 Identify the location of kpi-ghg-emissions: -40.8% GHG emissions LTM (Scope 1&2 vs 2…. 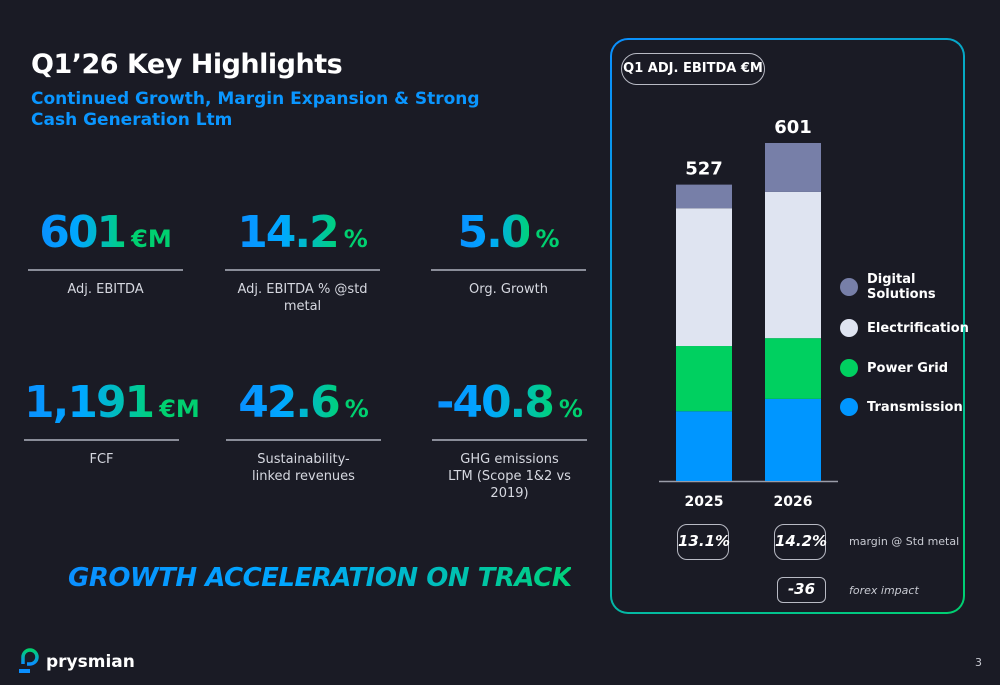
(509, 438).